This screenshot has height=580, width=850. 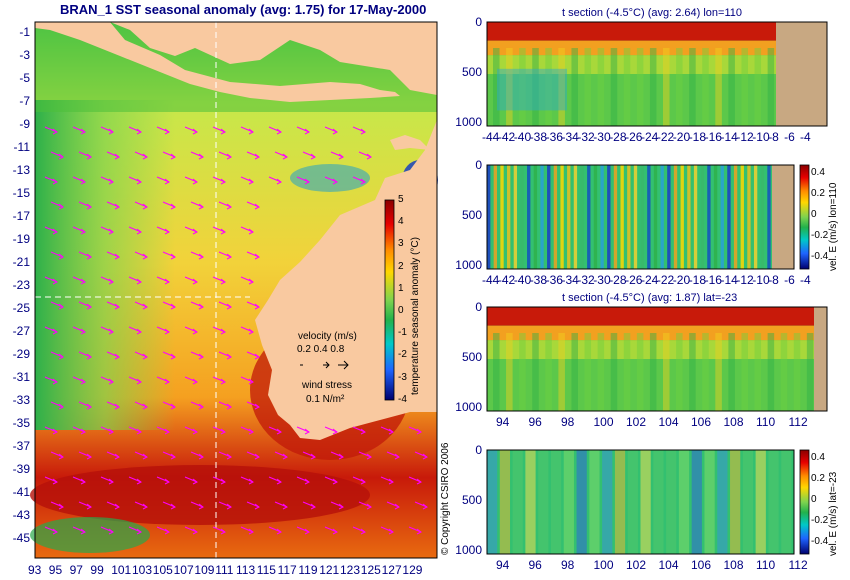 I want to click on panel-mid-layer, so click(x=657, y=64).